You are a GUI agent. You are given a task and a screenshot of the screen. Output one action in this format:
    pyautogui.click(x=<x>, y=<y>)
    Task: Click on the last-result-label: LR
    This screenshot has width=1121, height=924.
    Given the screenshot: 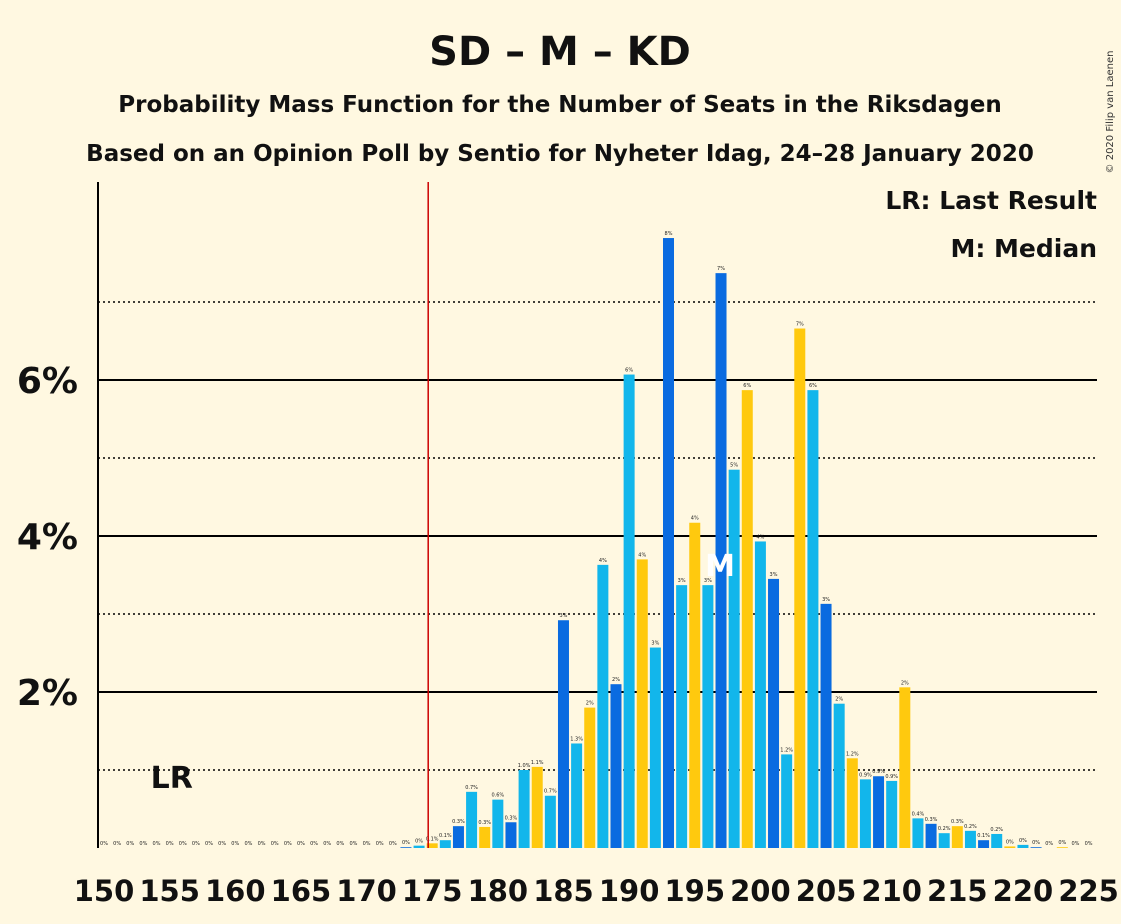 What is the action you would take?
    pyautogui.click(x=172, y=778)
    